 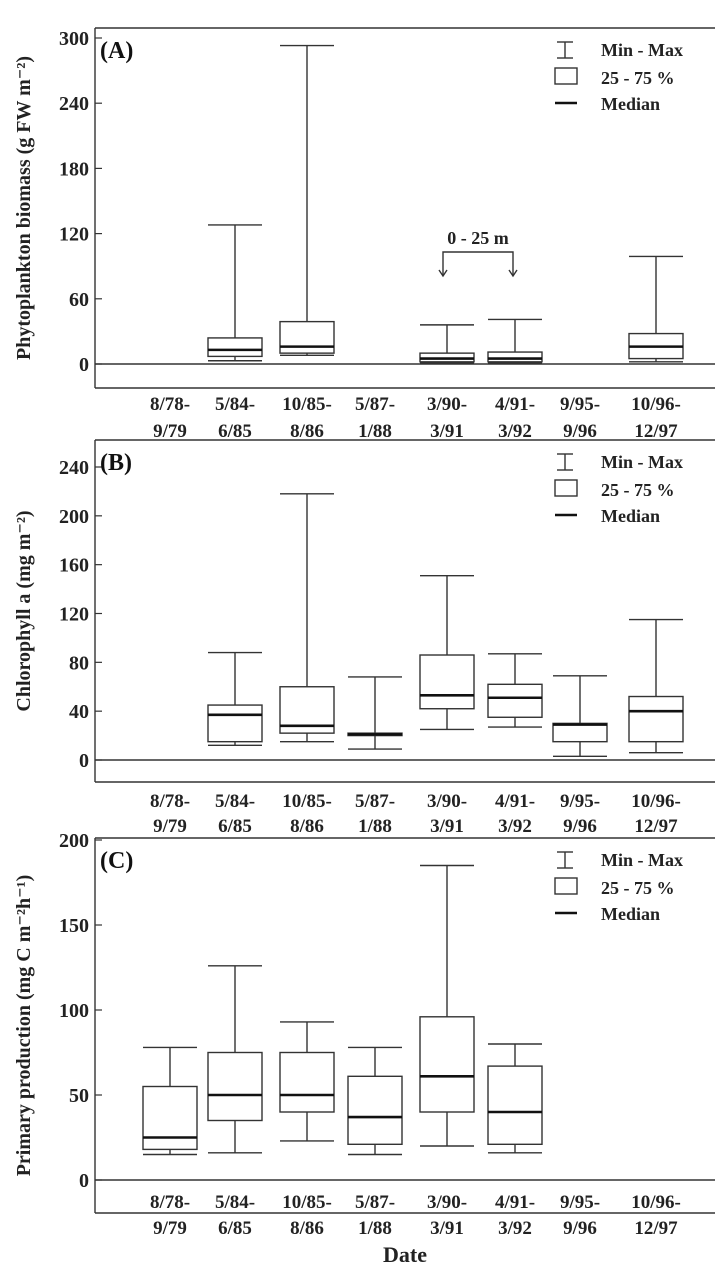 What do you see at coordinates (79, 1096) in the screenshot?
I see `y-tick-label: 50` at bounding box center [79, 1096].